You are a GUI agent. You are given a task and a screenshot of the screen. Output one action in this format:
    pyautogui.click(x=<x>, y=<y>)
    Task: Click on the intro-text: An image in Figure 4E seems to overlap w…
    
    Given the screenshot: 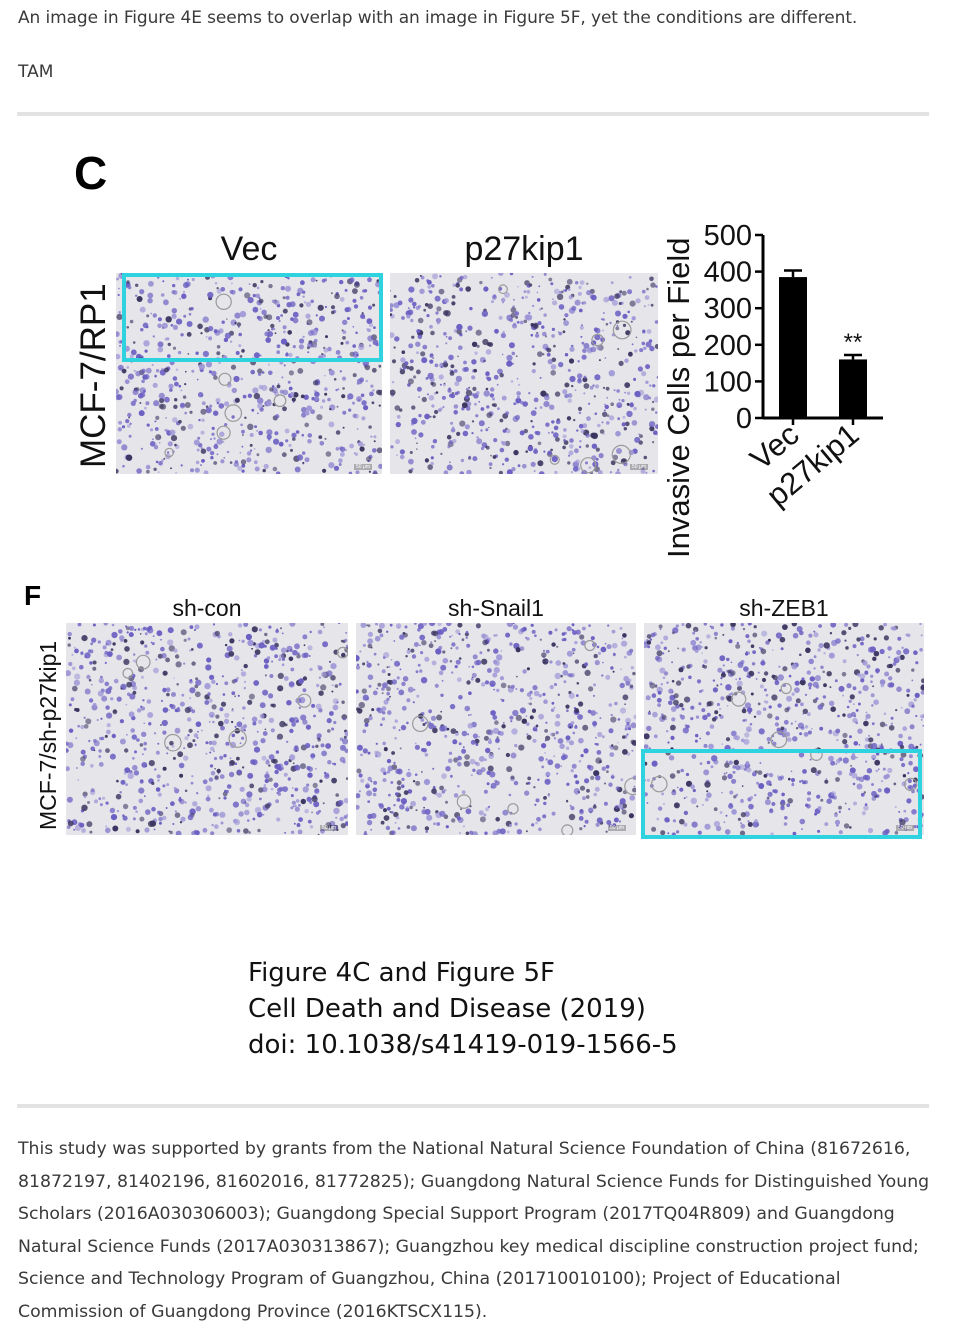 What is the action you would take?
    pyautogui.click(x=438, y=18)
    